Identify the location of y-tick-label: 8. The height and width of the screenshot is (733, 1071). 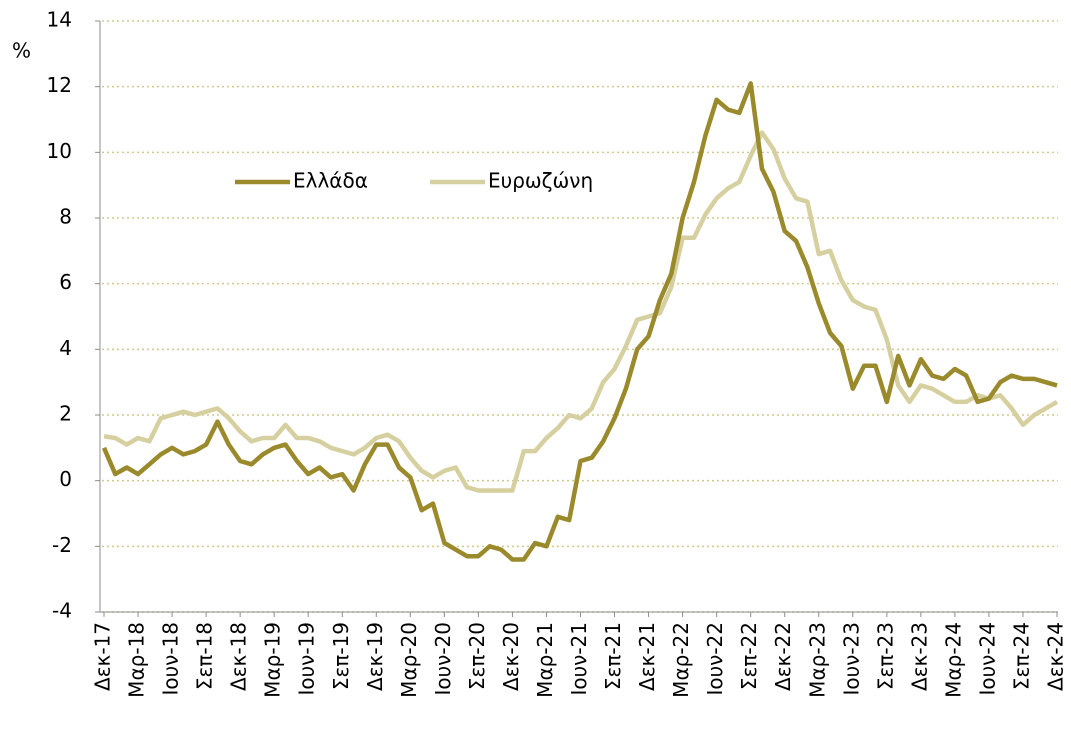
(65, 217).